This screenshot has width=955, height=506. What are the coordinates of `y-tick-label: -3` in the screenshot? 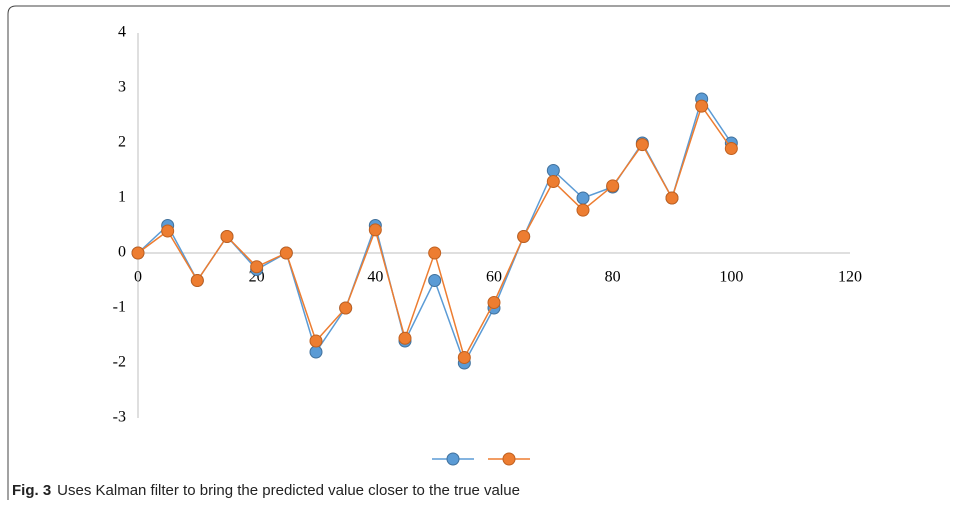 It's located at (119, 417).